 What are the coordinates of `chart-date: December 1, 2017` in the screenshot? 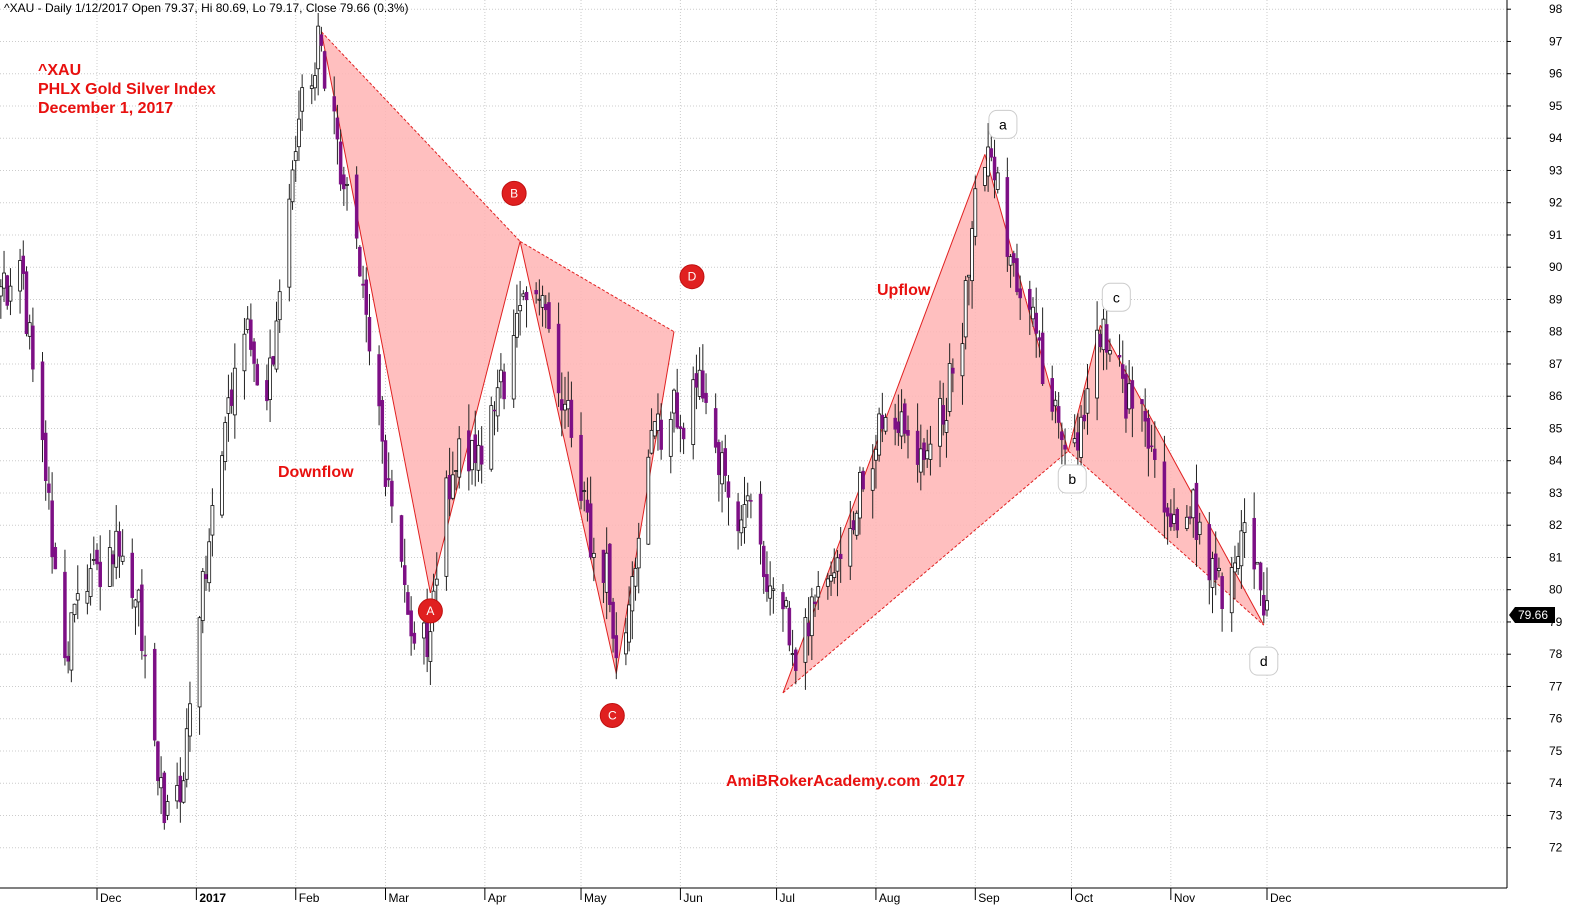 It's located at (106, 108).